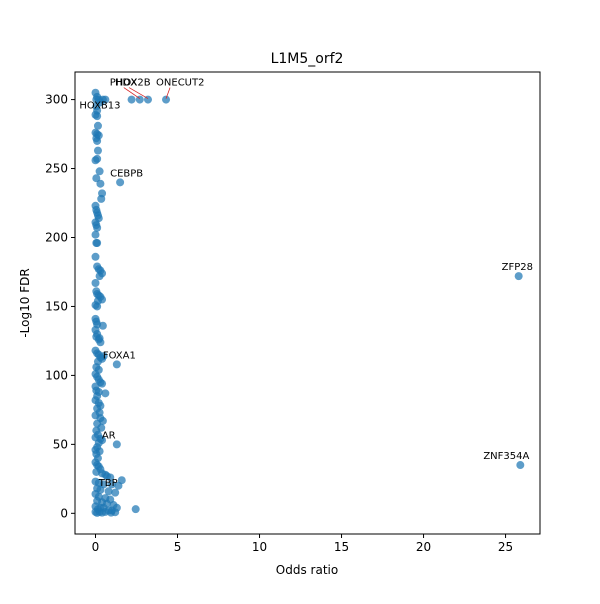 The image size is (600, 604). I want to click on point-label: ONECUT2, so click(180, 83).